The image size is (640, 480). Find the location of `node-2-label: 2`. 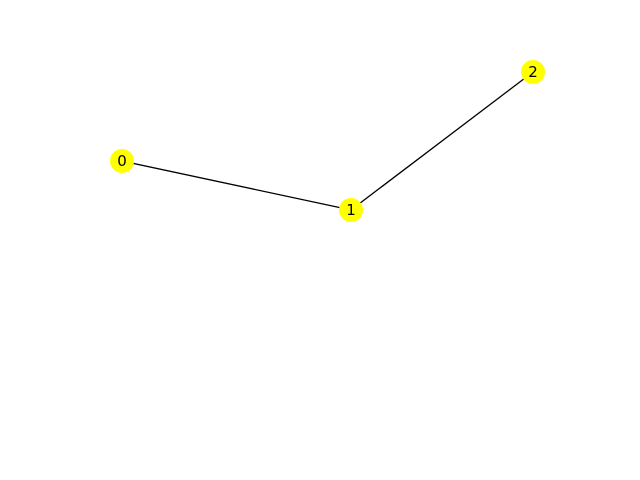

node-2-label: 2 is located at coordinates (533, 72).